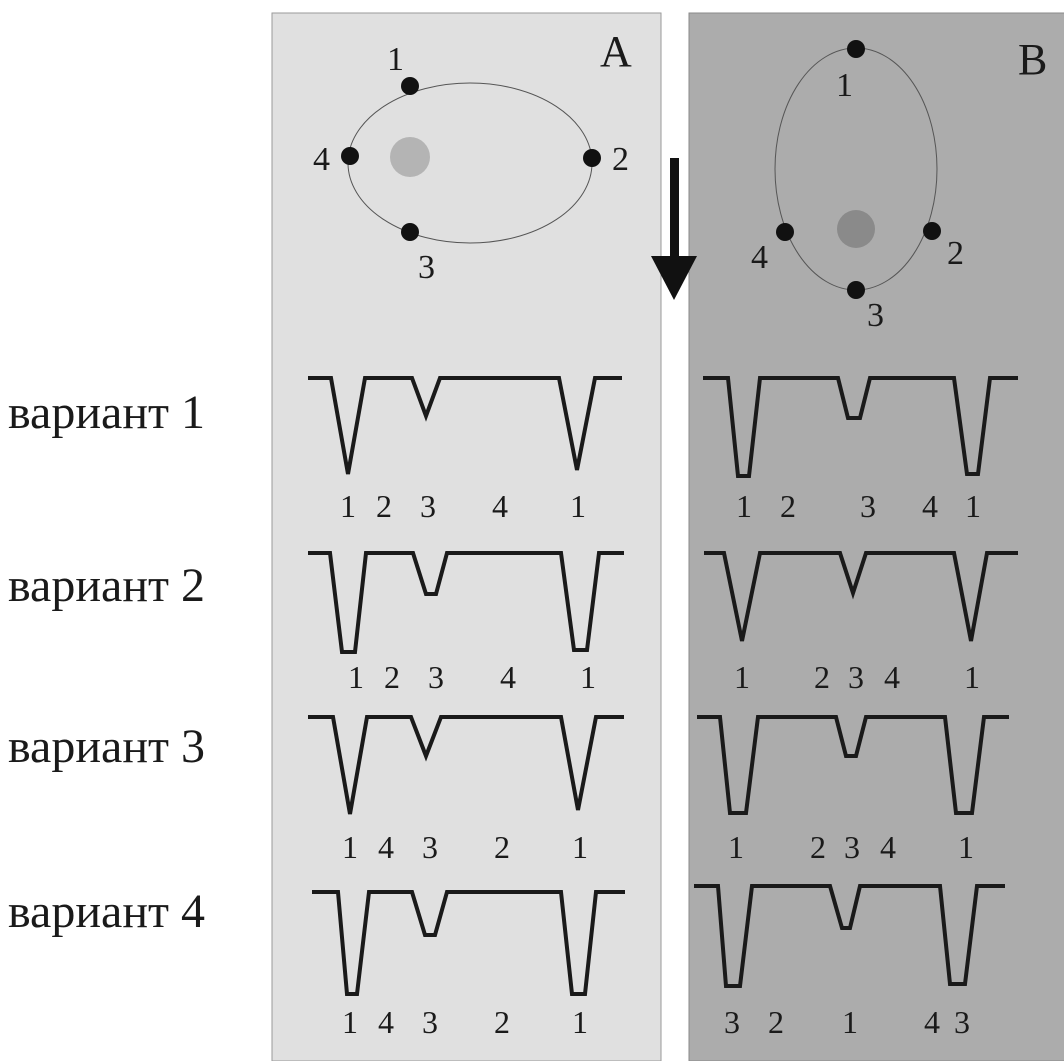 Image resolution: width=1064 pixels, height=1061 pixels. Describe the element at coordinates (620, 159) in the screenshot. I see `orbit-label-a-2: 2` at that location.